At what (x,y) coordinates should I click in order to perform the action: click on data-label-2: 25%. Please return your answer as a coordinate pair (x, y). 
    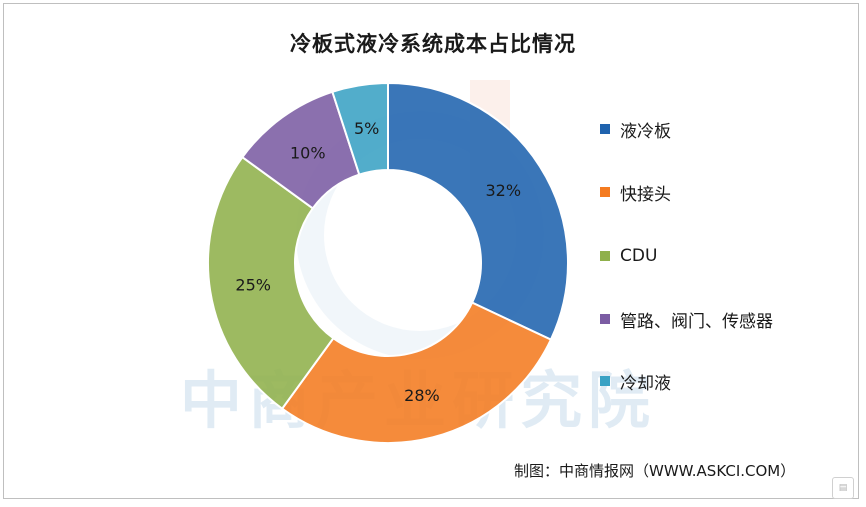
    Looking at the image, I should click on (253, 284).